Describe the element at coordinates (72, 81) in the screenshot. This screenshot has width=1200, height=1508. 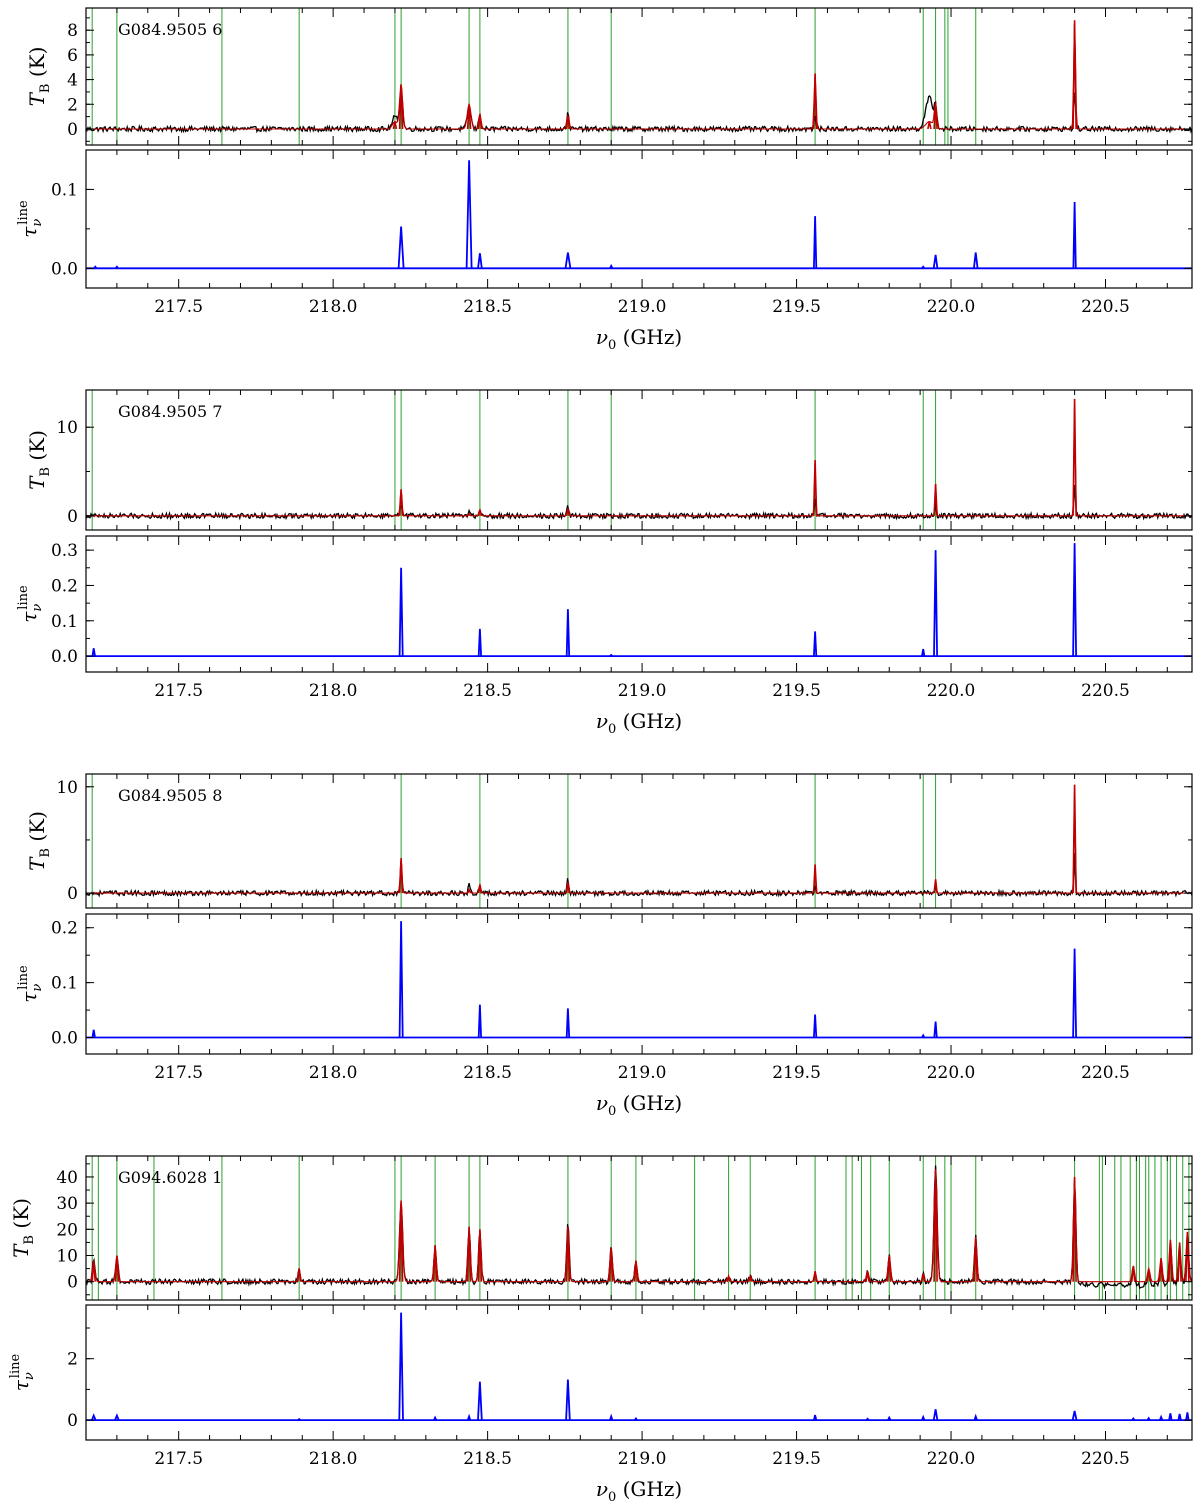
I see `y-tick-label: 4` at that location.